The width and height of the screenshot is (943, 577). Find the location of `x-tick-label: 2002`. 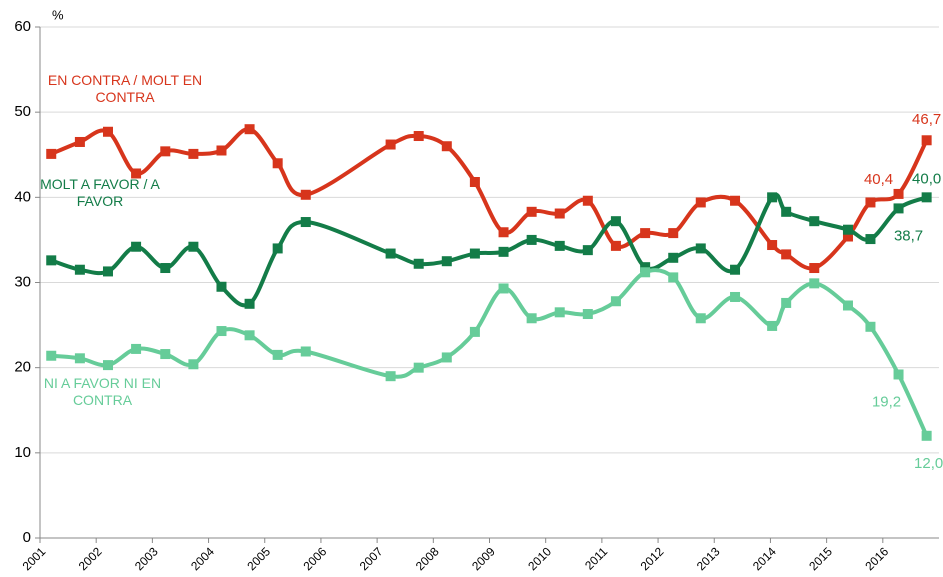

x-tick-label: 2002 is located at coordinates (90, 558).